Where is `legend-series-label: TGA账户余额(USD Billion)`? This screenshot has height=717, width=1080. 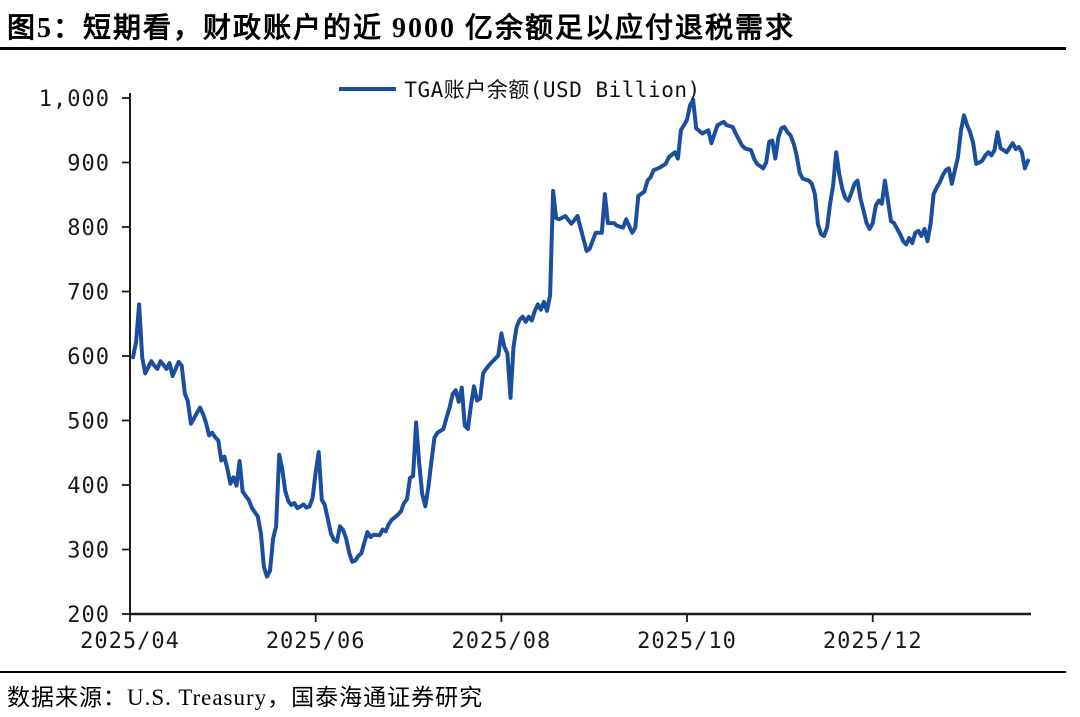 legend-series-label: TGA账户余额(USD Billion) is located at coordinates (552, 90).